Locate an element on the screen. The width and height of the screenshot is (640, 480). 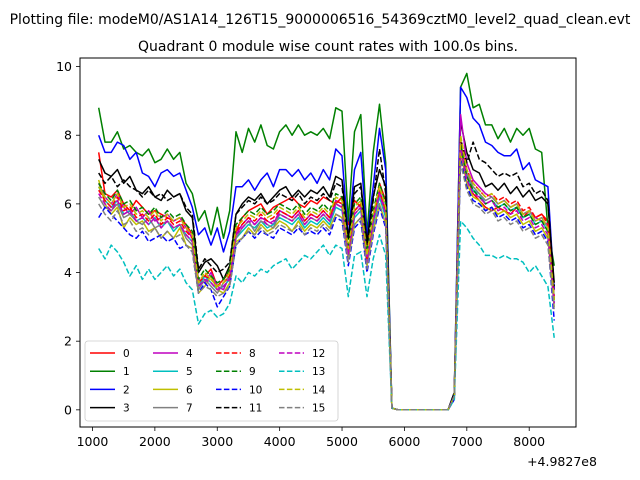
x-tick-label: 2000 is located at coordinates (155, 441).